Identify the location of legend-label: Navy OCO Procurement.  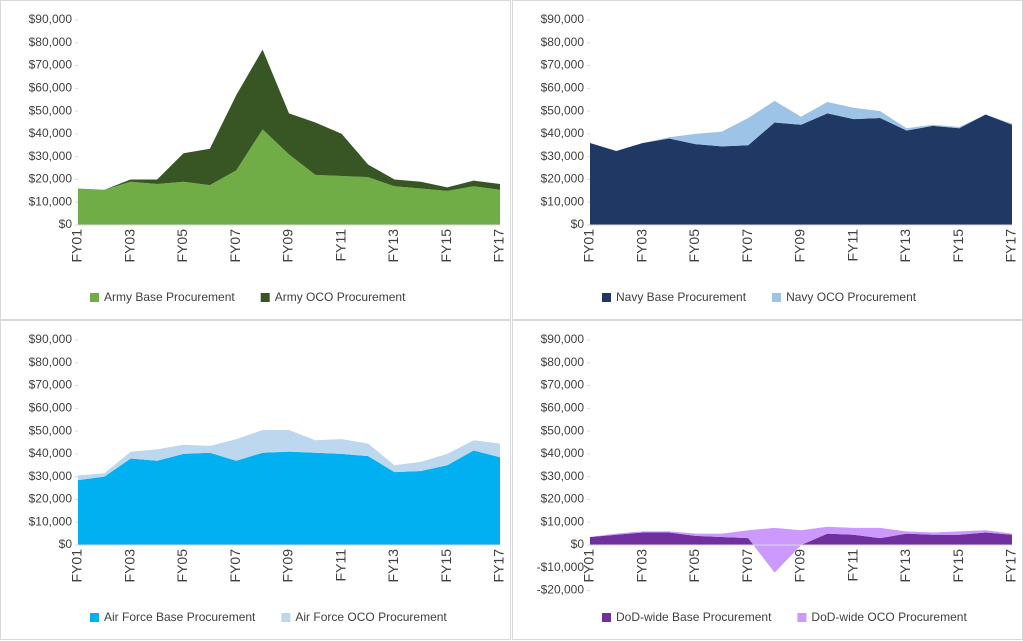
(851, 297).